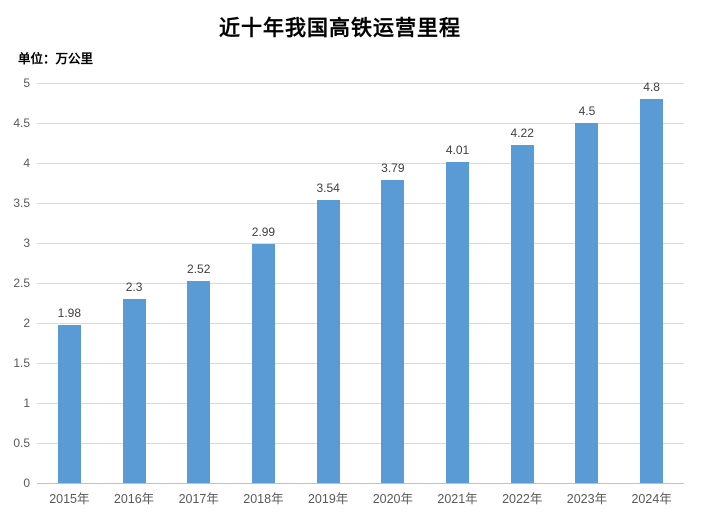  I want to click on x-axis-label: 2020年, so click(392, 499).